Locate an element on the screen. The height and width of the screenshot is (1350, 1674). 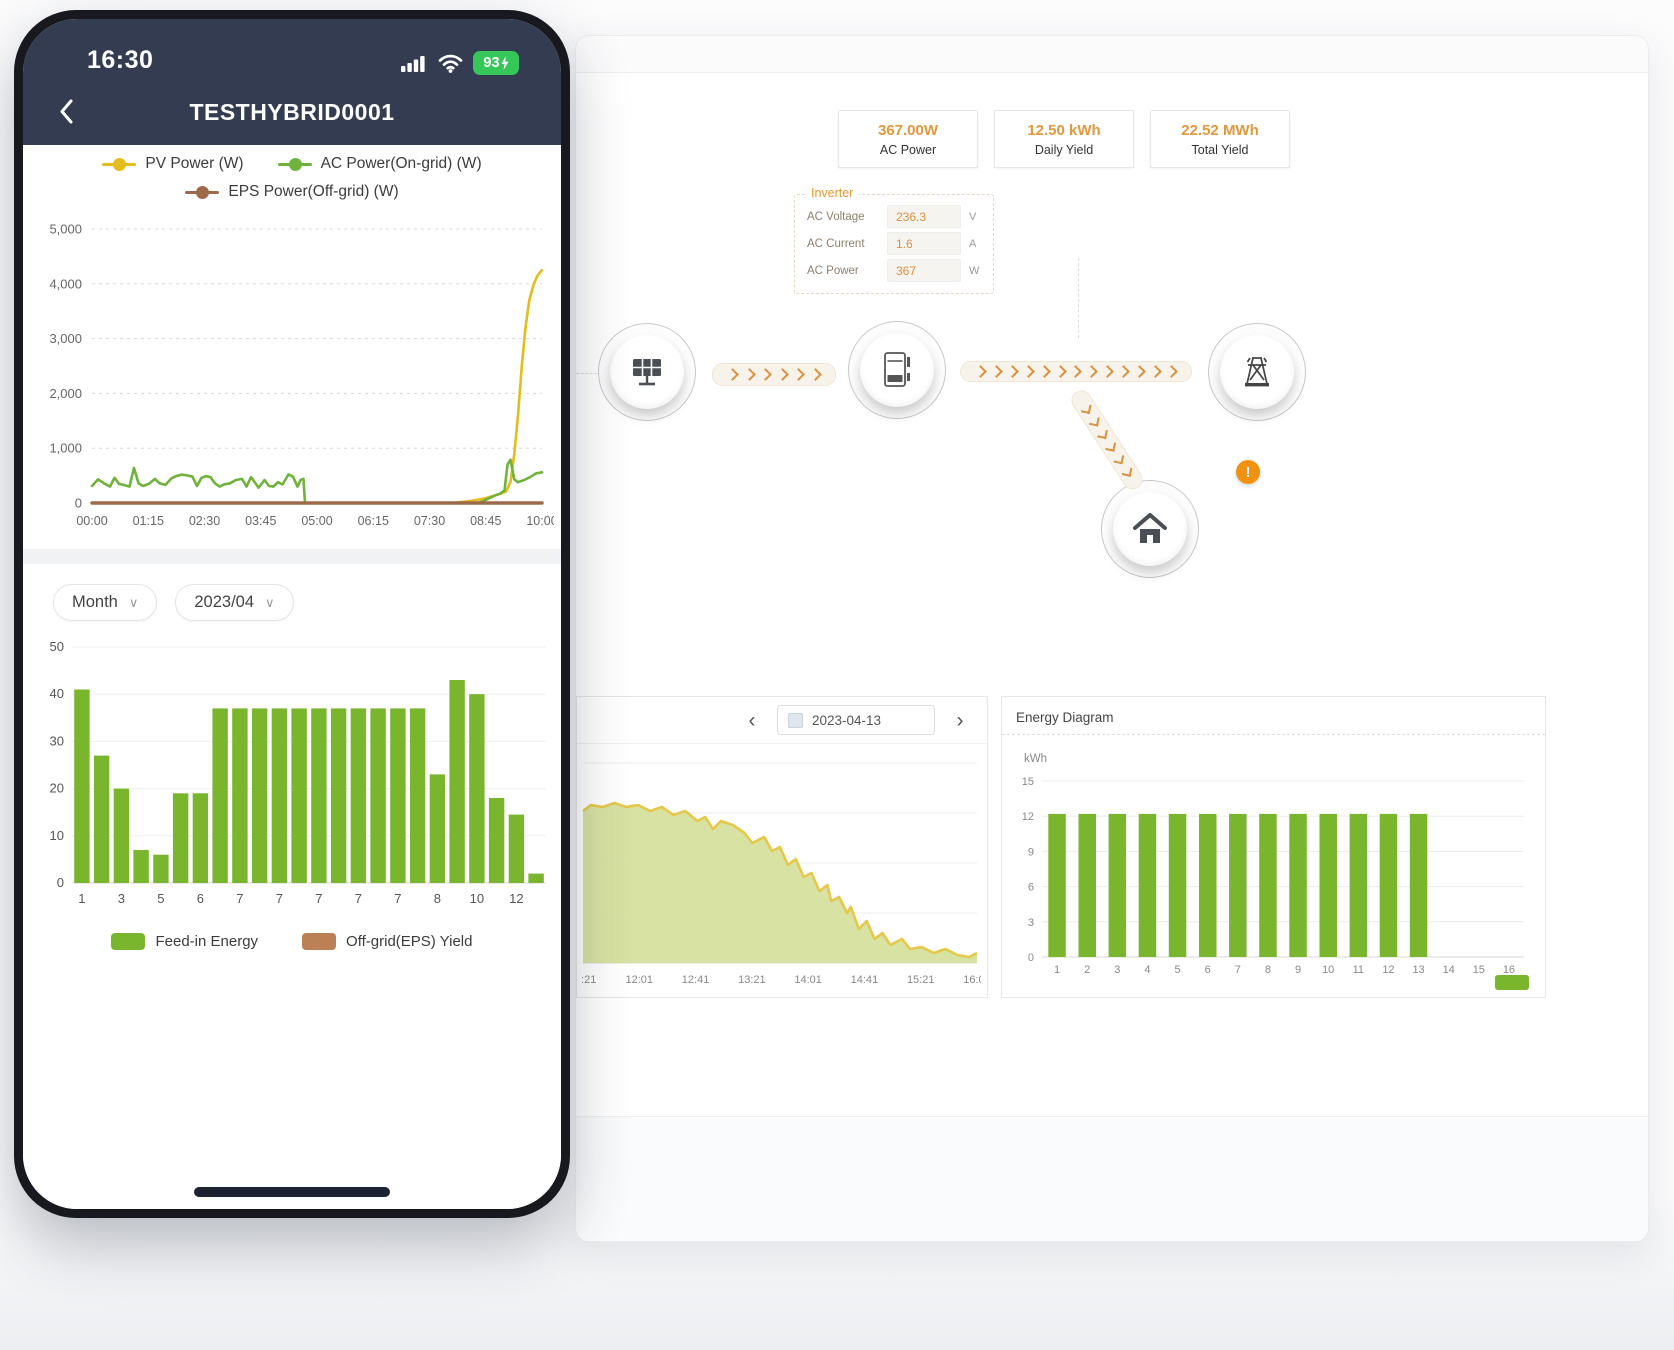
period-dropdown: Month ∨ is located at coordinates (105, 602).